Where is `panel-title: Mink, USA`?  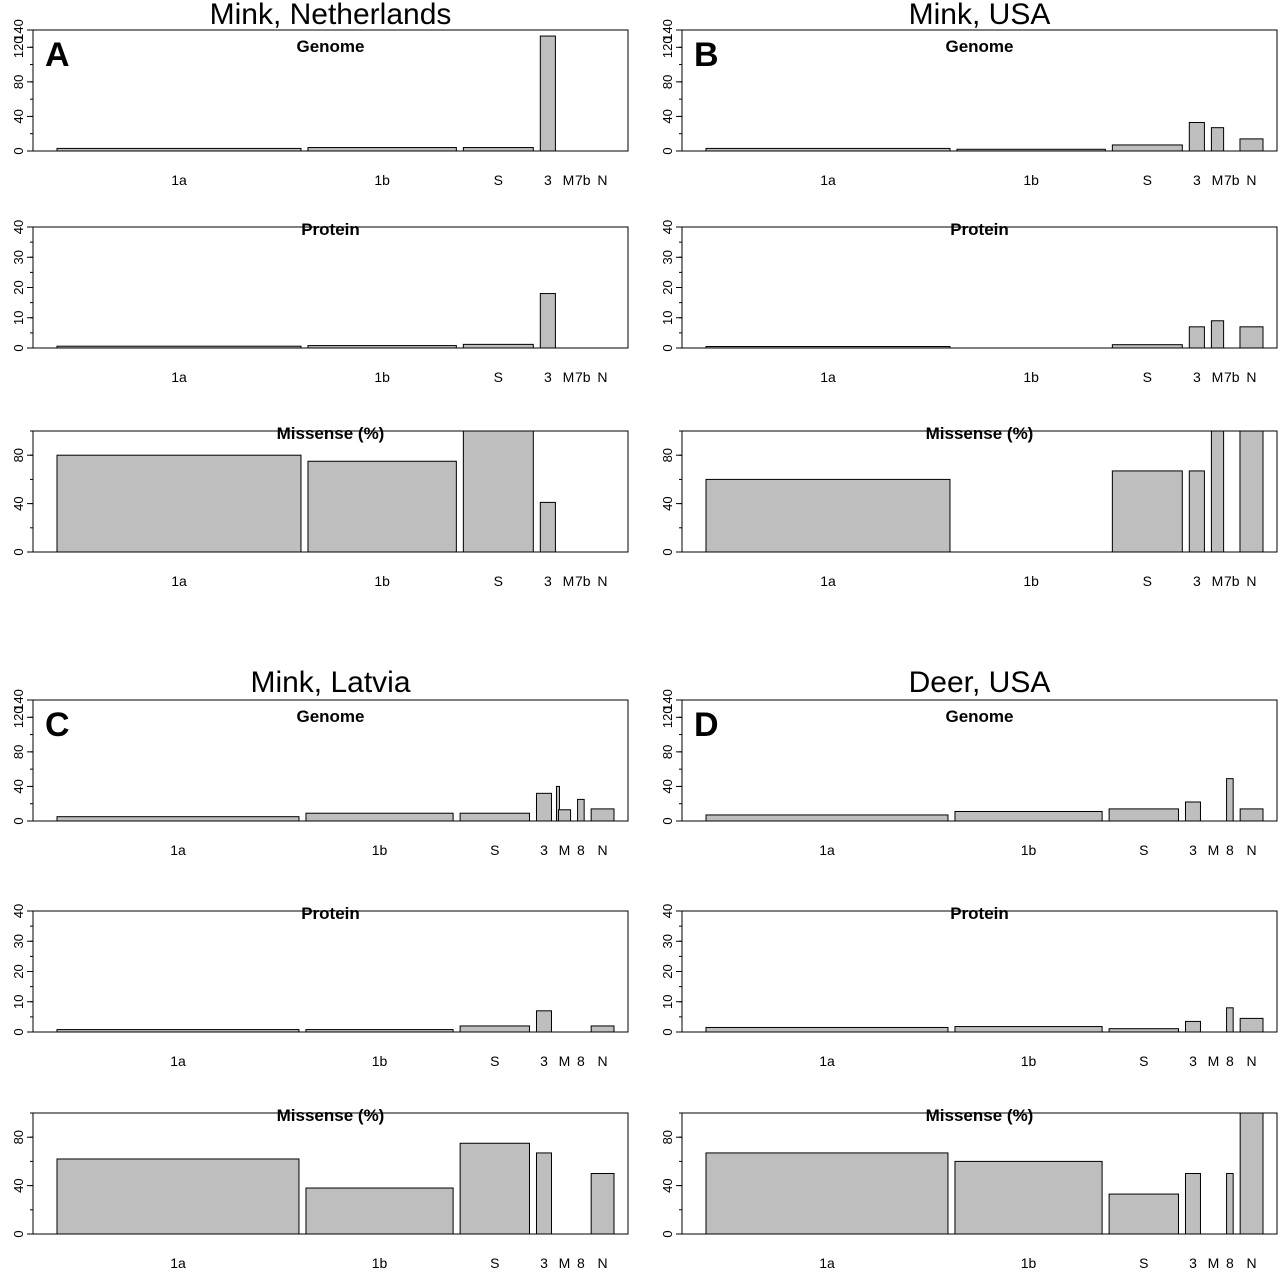
panel-title: Mink, USA is located at coordinates (980, 15).